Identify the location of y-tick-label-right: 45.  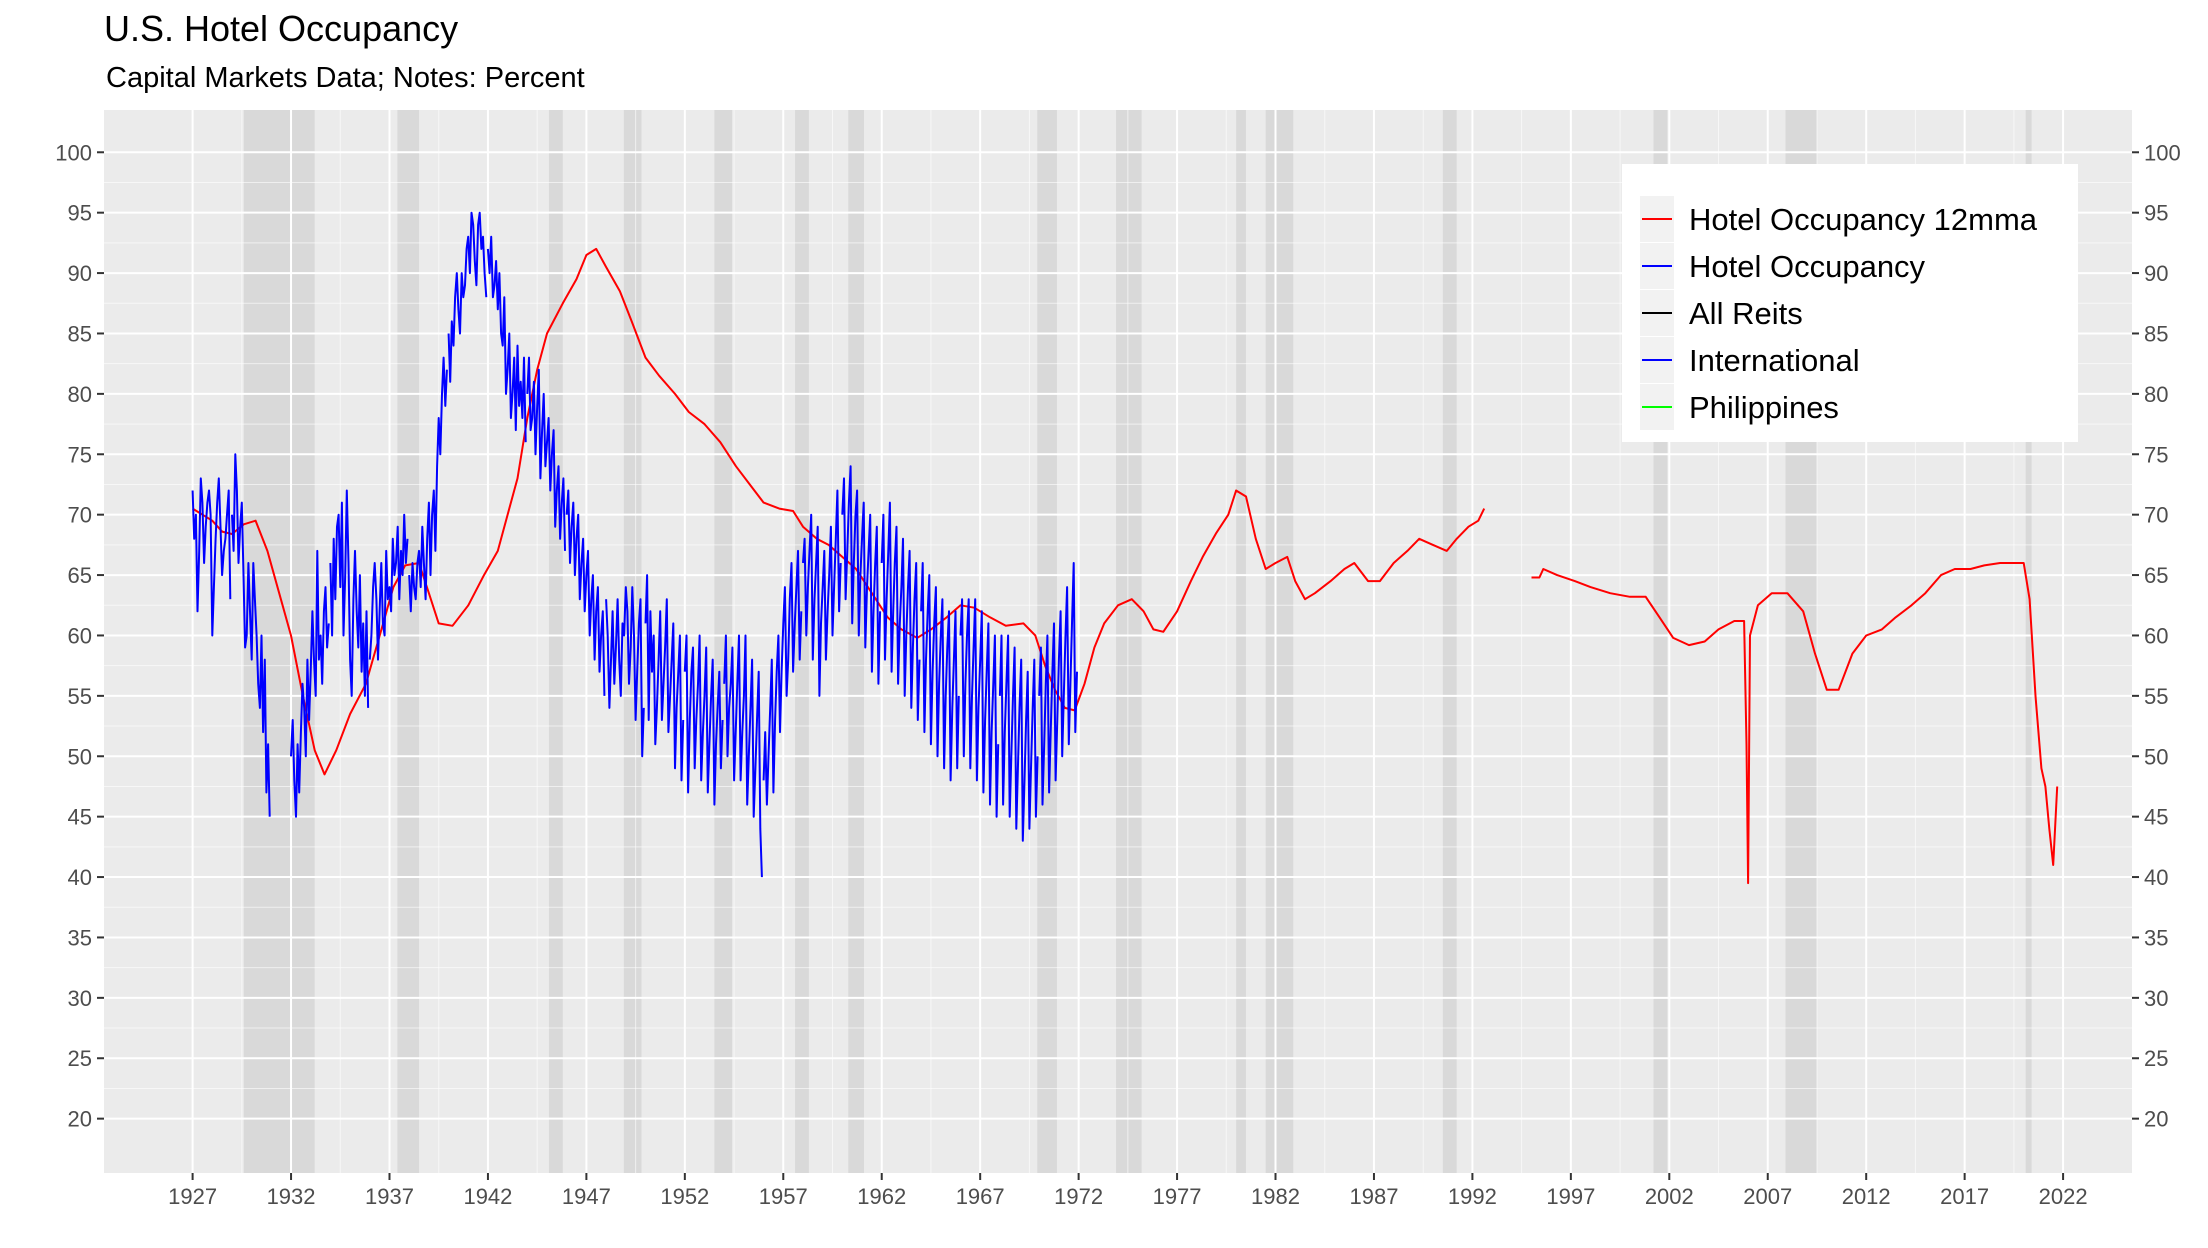
(2156, 817).